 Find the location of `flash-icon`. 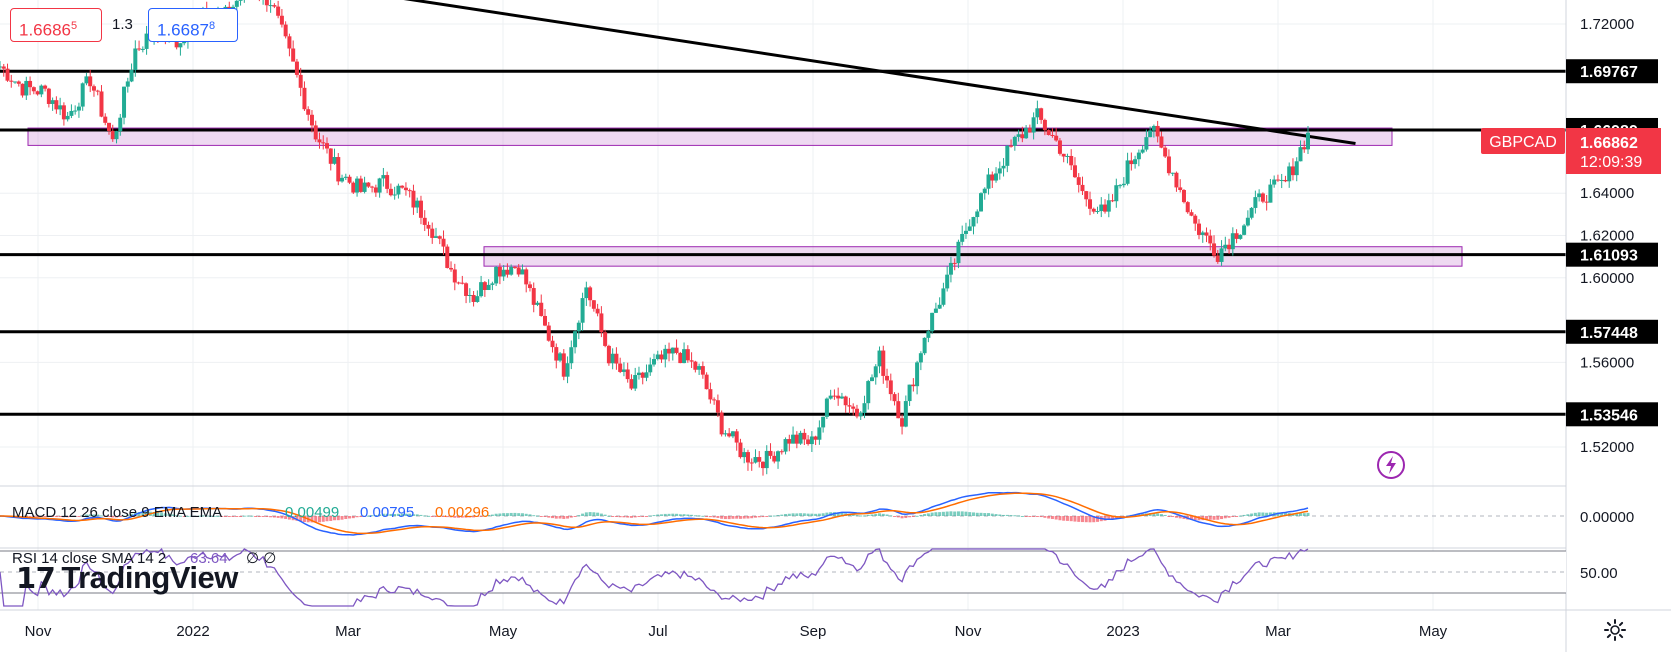

flash-icon is located at coordinates (1391, 465).